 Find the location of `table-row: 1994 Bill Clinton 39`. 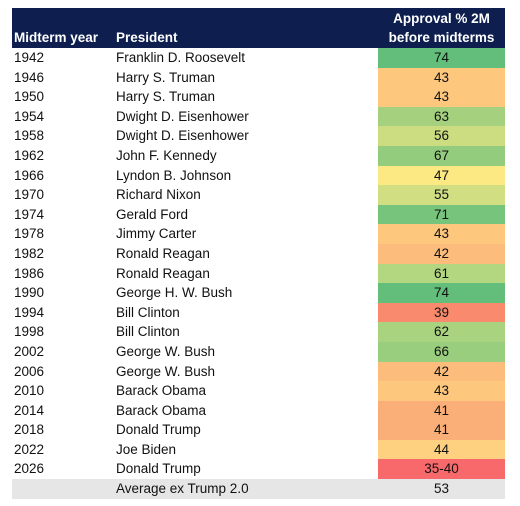

table-row: 1994 Bill Clinton 39 is located at coordinates (258, 312).